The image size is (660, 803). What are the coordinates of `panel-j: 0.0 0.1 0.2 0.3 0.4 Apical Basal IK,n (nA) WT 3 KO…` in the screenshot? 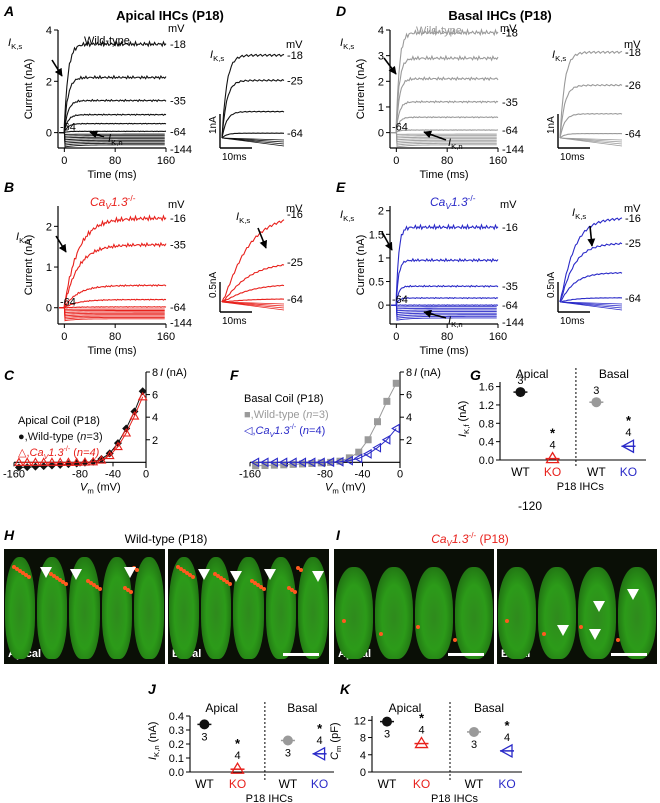 It's located at (240, 752).